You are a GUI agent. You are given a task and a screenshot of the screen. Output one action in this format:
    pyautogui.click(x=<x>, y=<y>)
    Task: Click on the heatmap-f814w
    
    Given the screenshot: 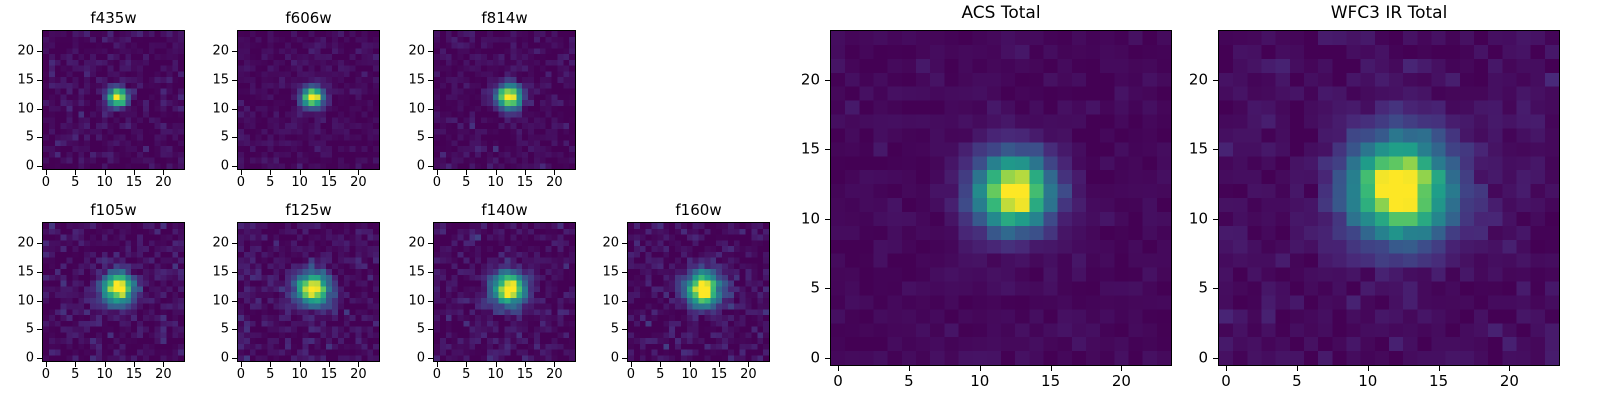 What is the action you would take?
    pyautogui.click(x=504, y=100)
    